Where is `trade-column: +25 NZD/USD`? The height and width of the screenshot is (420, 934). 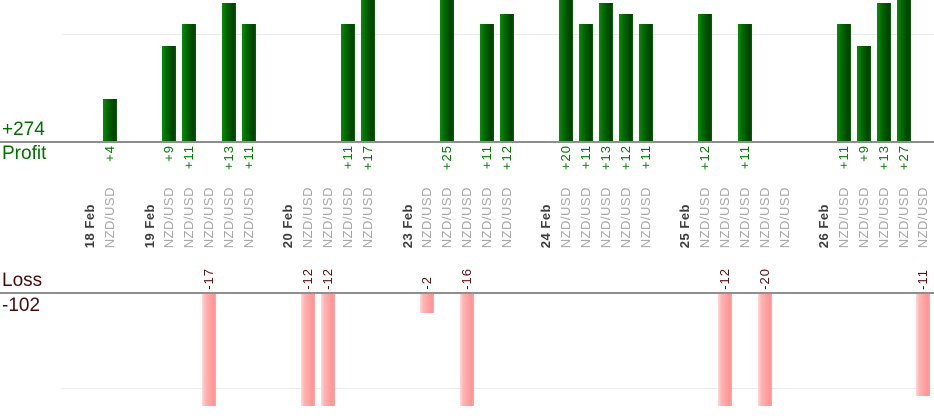
trade-column: +25 NZD/USD is located at coordinates (447, 210).